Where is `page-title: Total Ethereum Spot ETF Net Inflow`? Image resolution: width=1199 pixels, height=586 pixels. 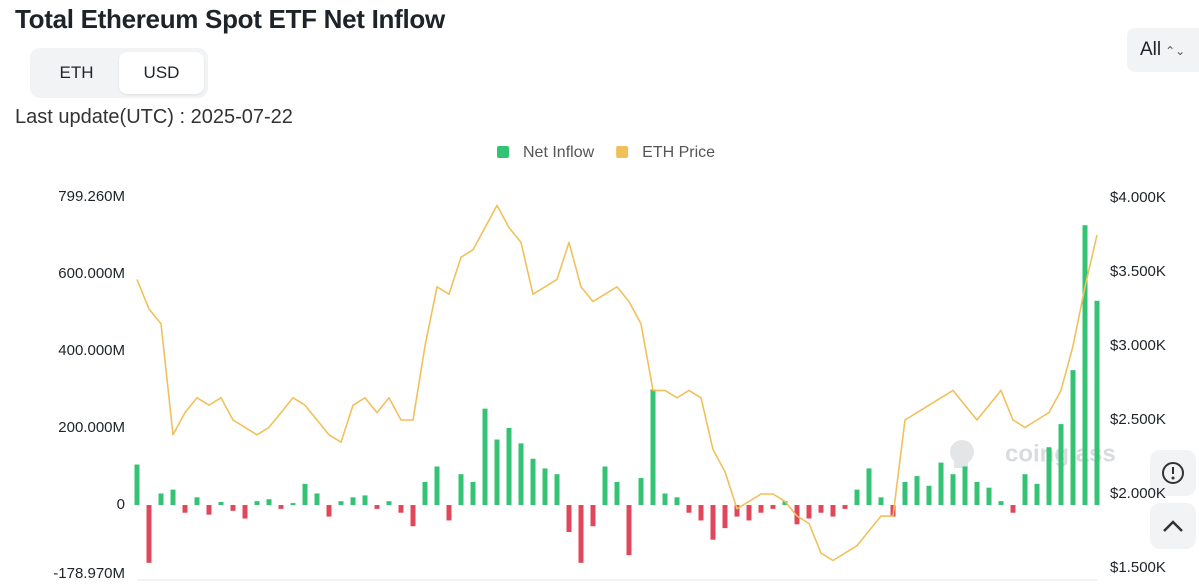 page-title: Total Ethereum Spot ETF Net Inflow is located at coordinates (230, 19).